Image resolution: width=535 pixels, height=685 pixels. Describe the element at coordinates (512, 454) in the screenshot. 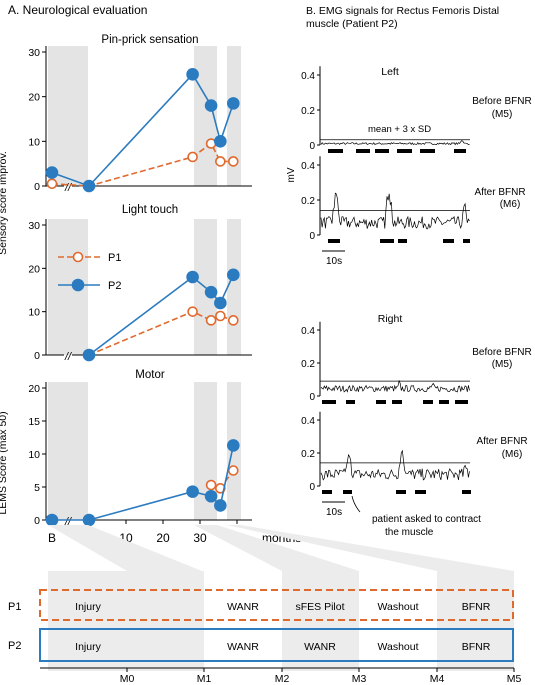

I see `right-after-label: (M6)` at that location.